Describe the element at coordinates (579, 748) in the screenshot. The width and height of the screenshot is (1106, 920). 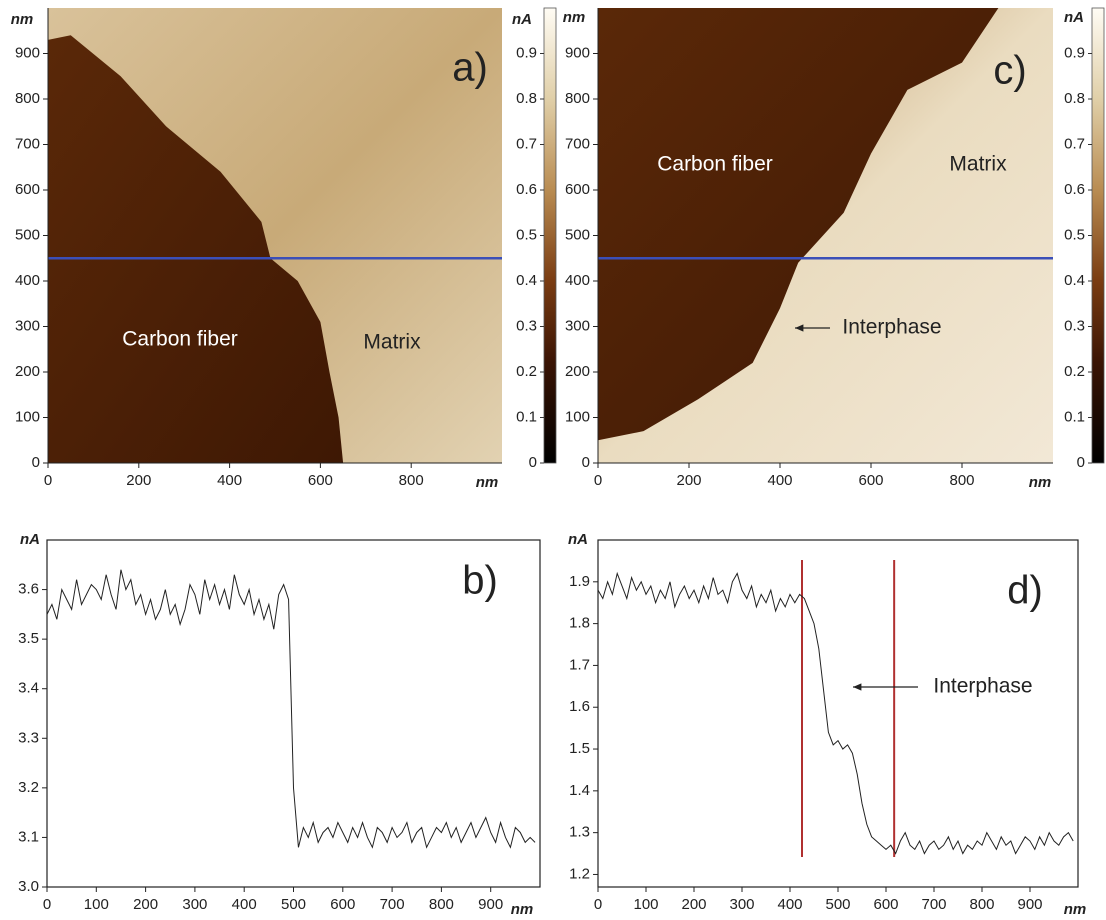
I see `y-tick-label: 1.5` at that location.